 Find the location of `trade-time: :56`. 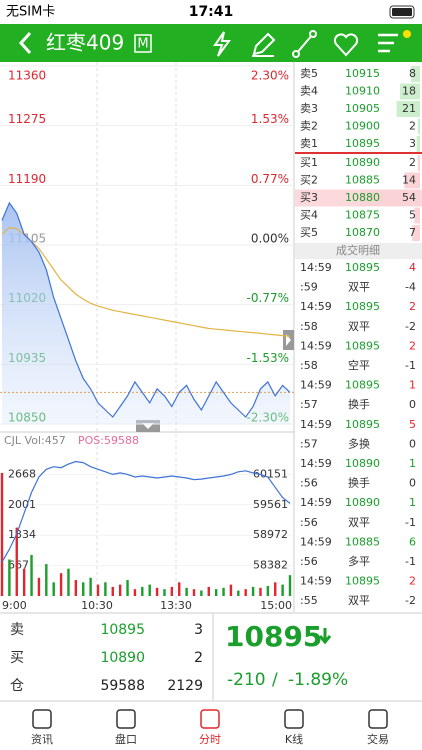

trade-time: :56 is located at coordinates (309, 561).